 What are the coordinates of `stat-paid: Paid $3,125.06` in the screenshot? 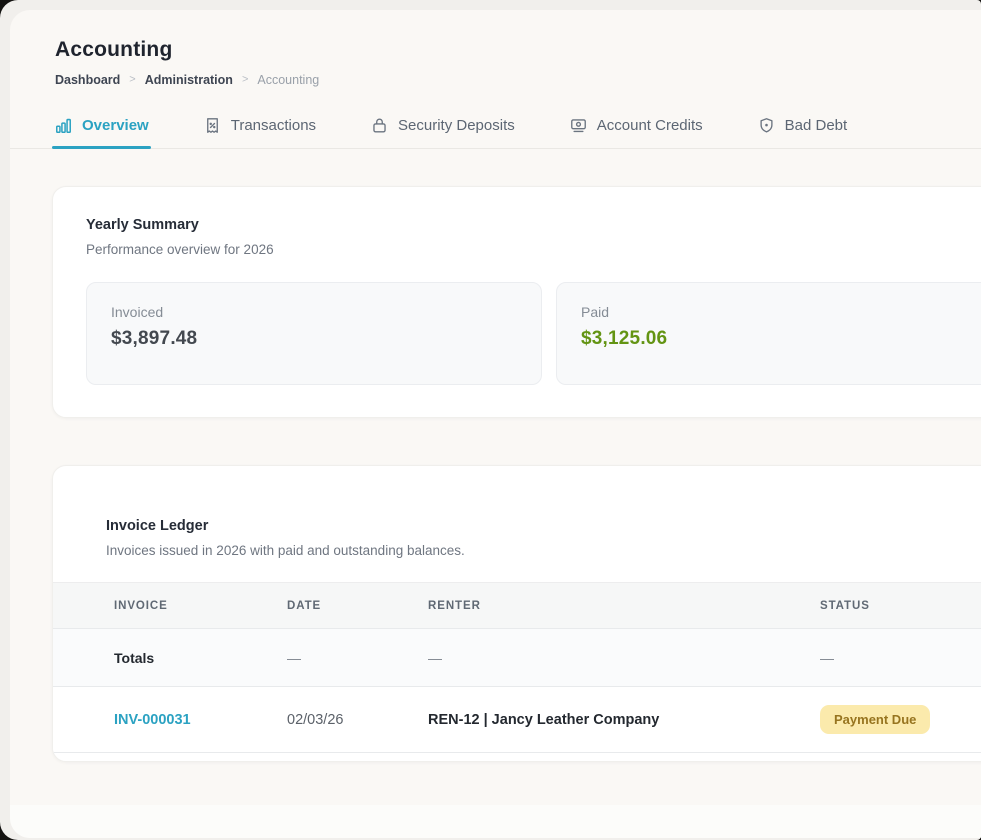 It's located at (768, 333).